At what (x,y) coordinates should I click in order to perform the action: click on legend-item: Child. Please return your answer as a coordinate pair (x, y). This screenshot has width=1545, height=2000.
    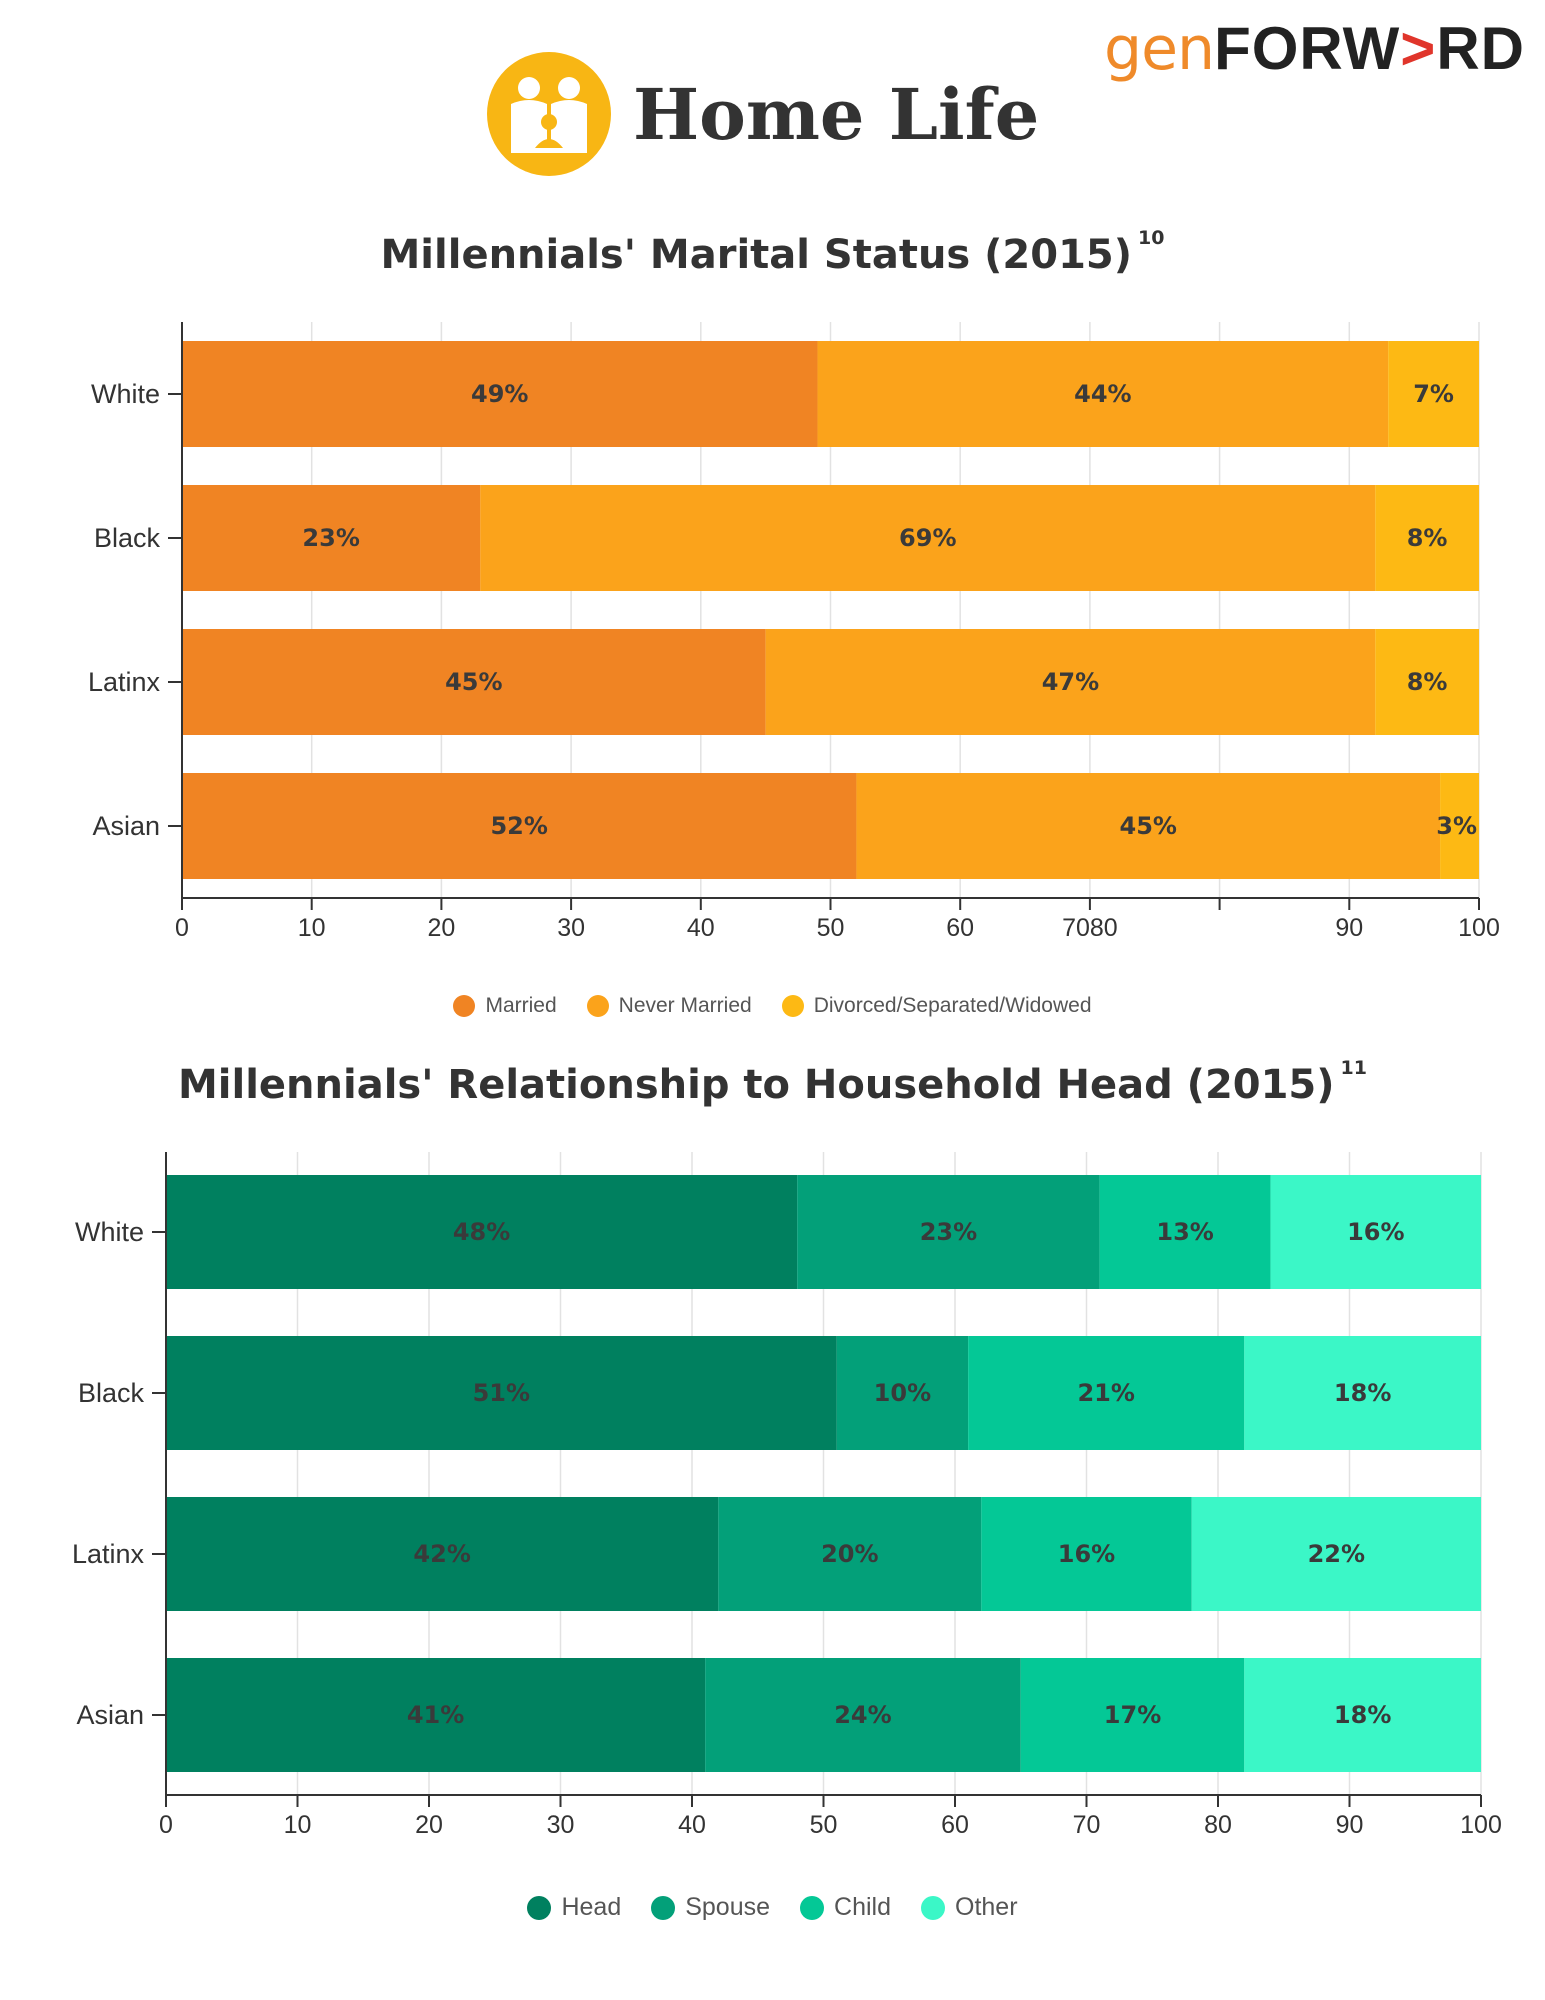
    Looking at the image, I should click on (845, 1907).